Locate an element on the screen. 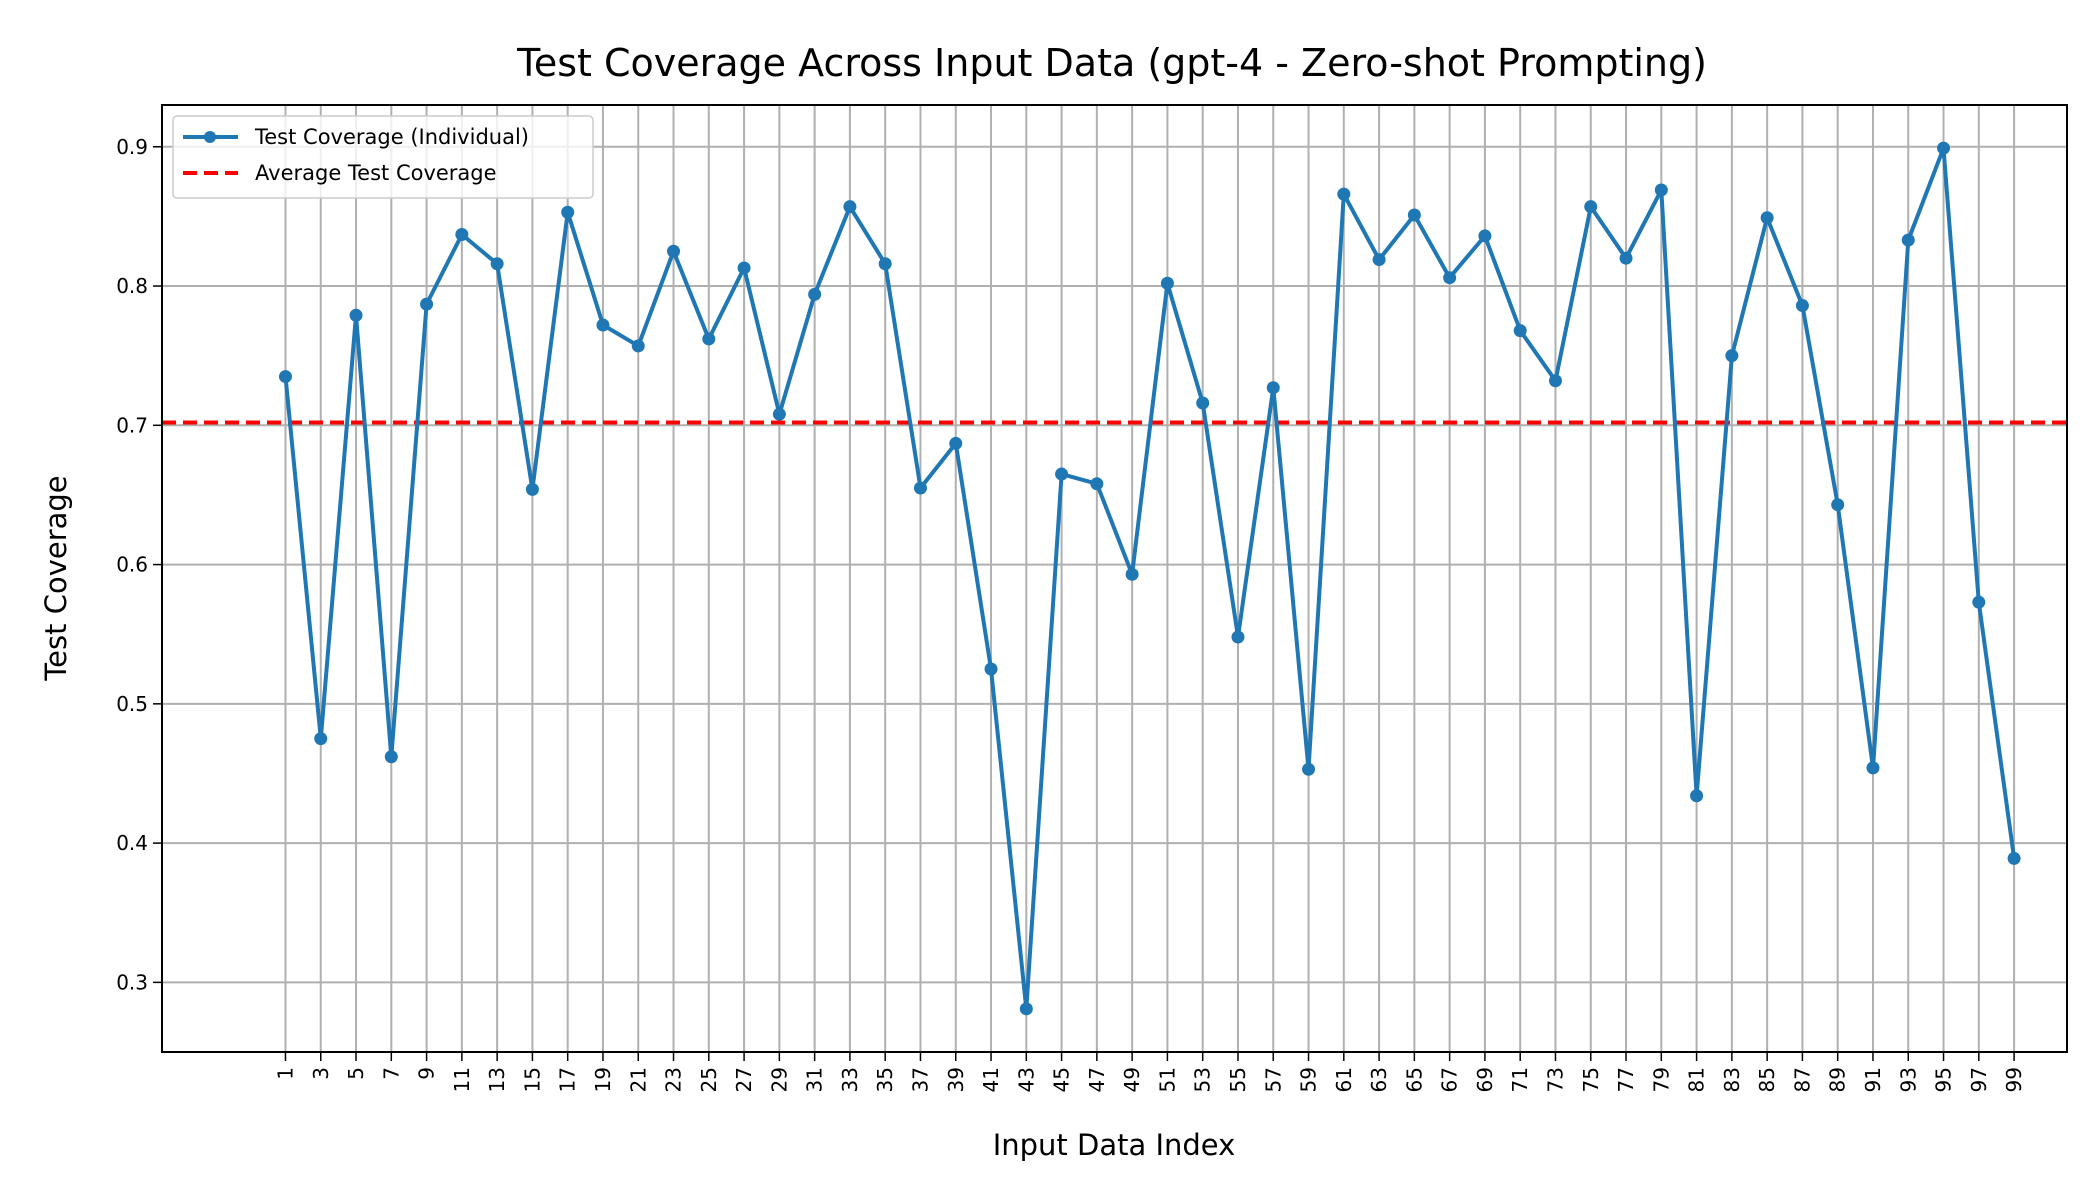  x-tick-label: 21 is located at coordinates (638, 1079).